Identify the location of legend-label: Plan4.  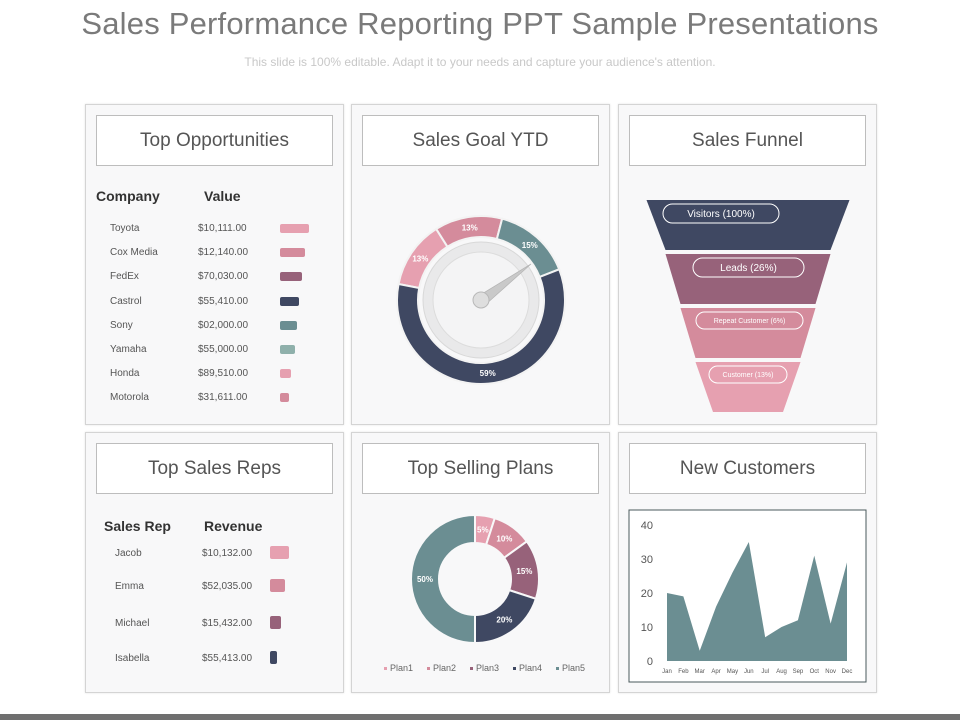
(530, 668).